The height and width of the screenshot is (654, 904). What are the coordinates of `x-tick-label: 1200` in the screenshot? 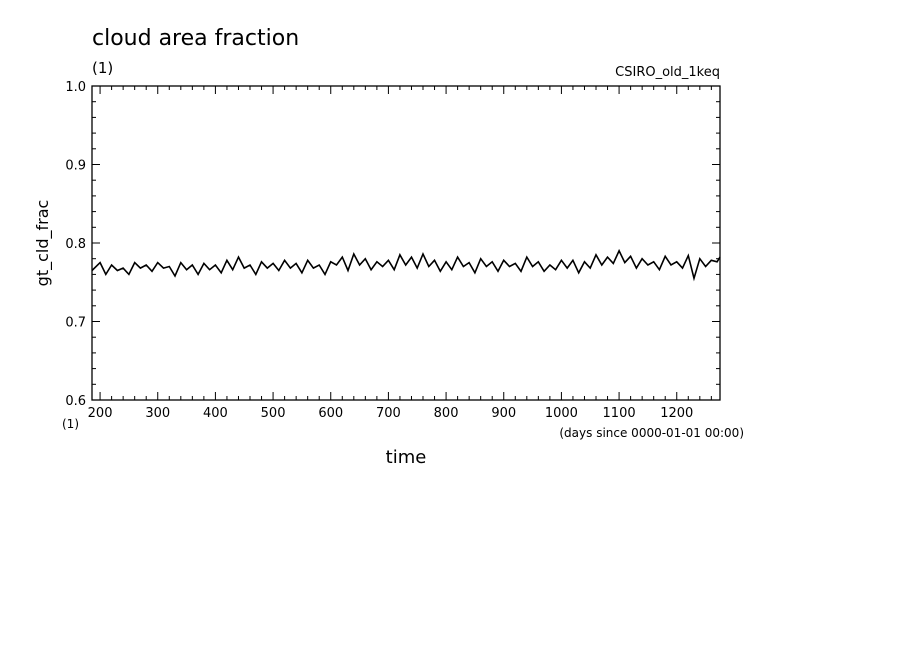 It's located at (676, 413).